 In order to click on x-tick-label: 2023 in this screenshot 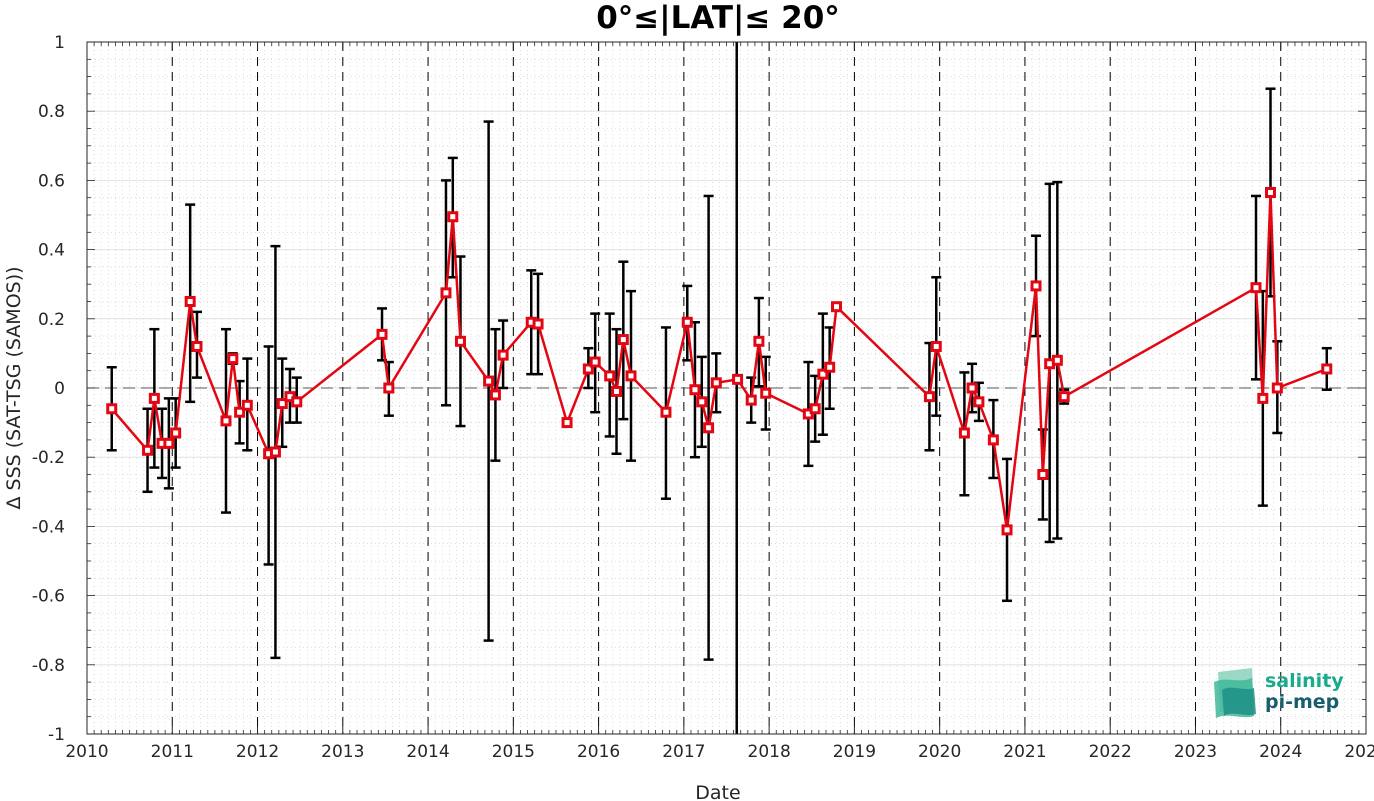, I will do `click(1195, 752)`.